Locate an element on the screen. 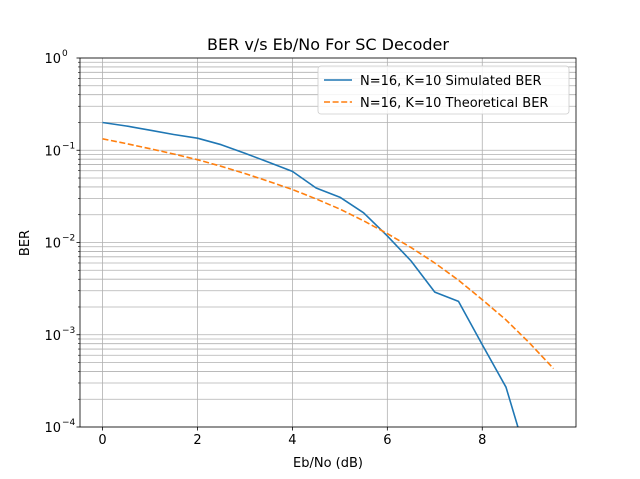 Image resolution: width=640 pixels, height=479 pixels. y-tick-exponent: −3 is located at coordinates (68, 331).